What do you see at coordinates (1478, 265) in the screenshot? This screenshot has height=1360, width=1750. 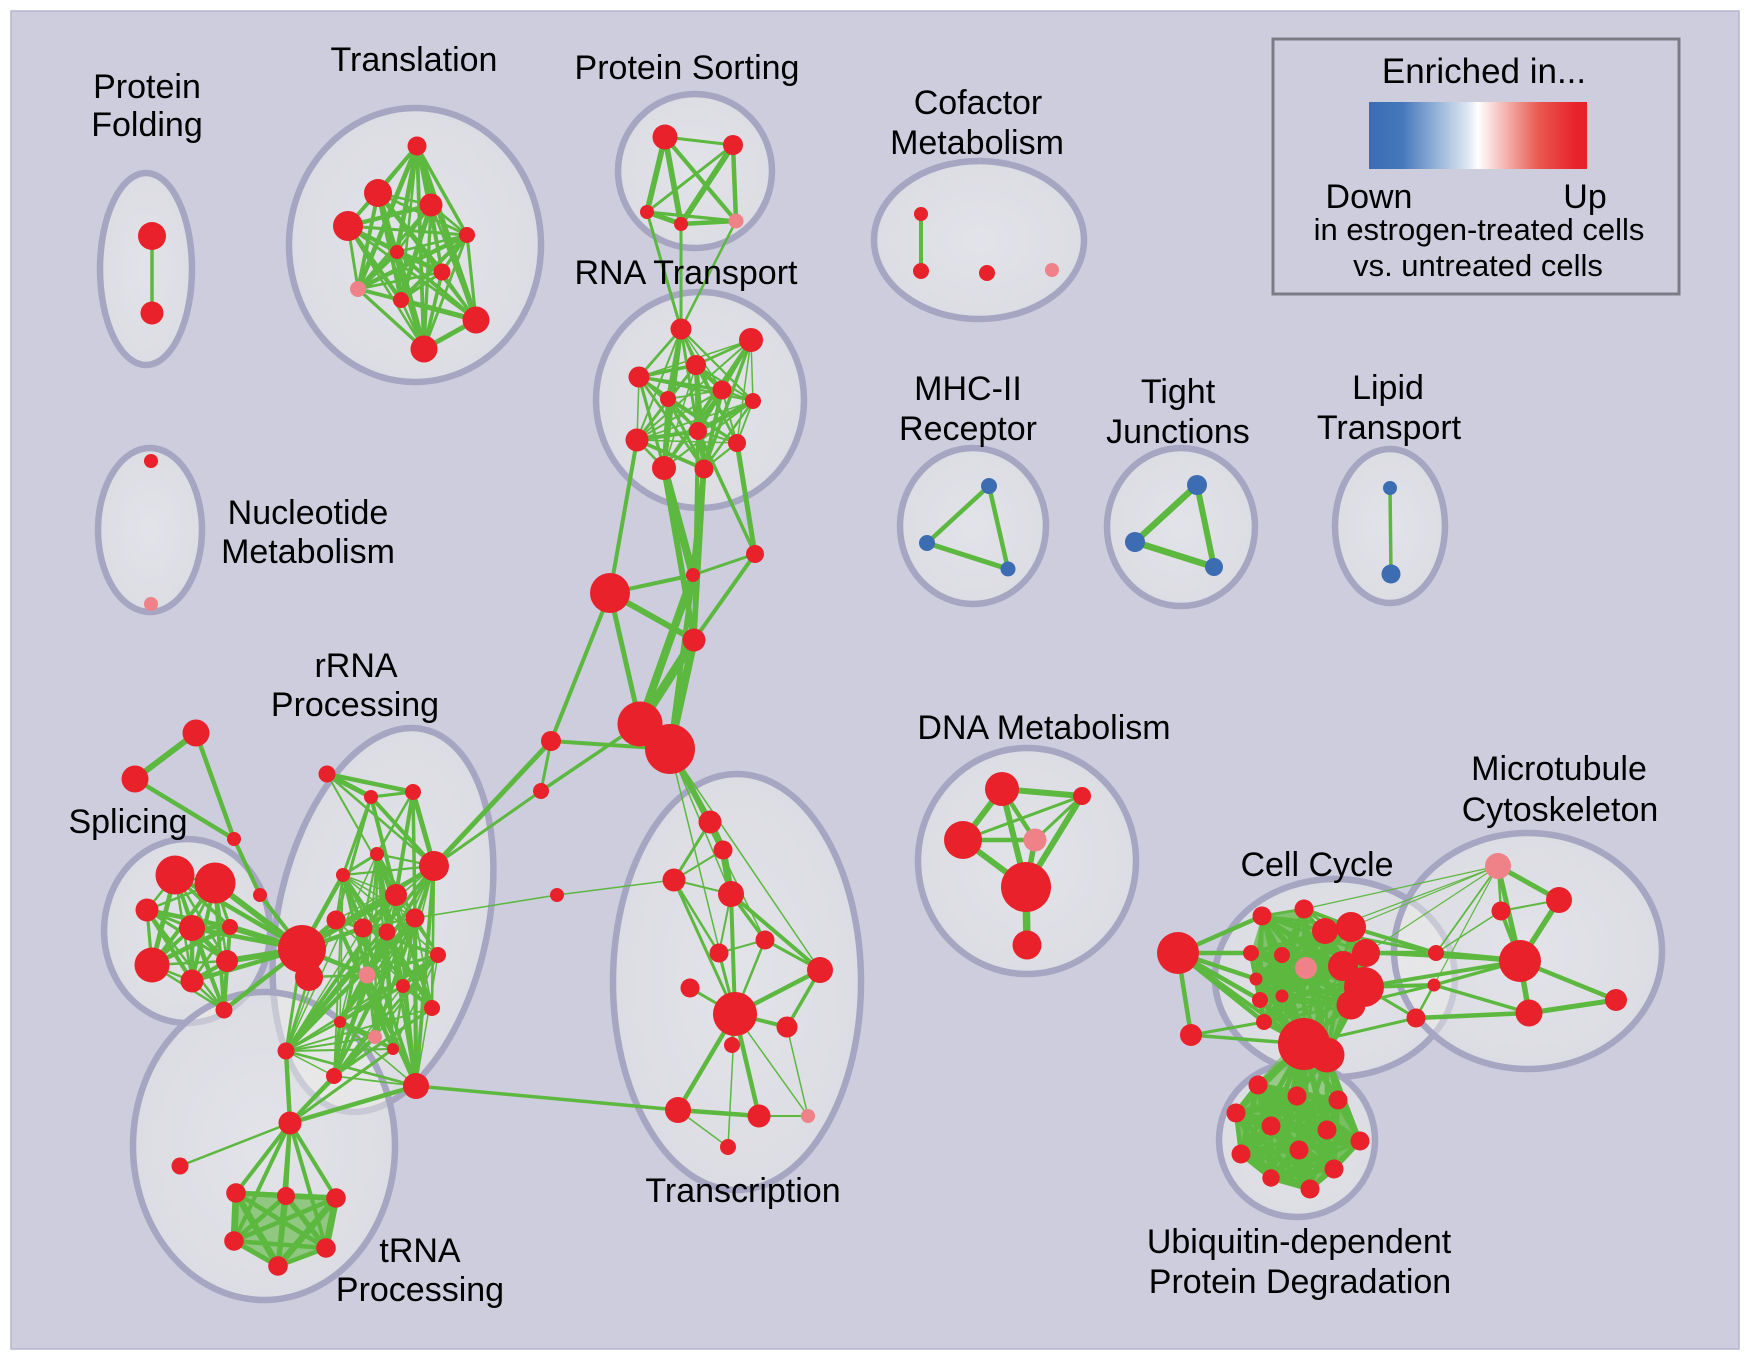 I see `svg-text: vs. untreated cells` at bounding box center [1478, 265].